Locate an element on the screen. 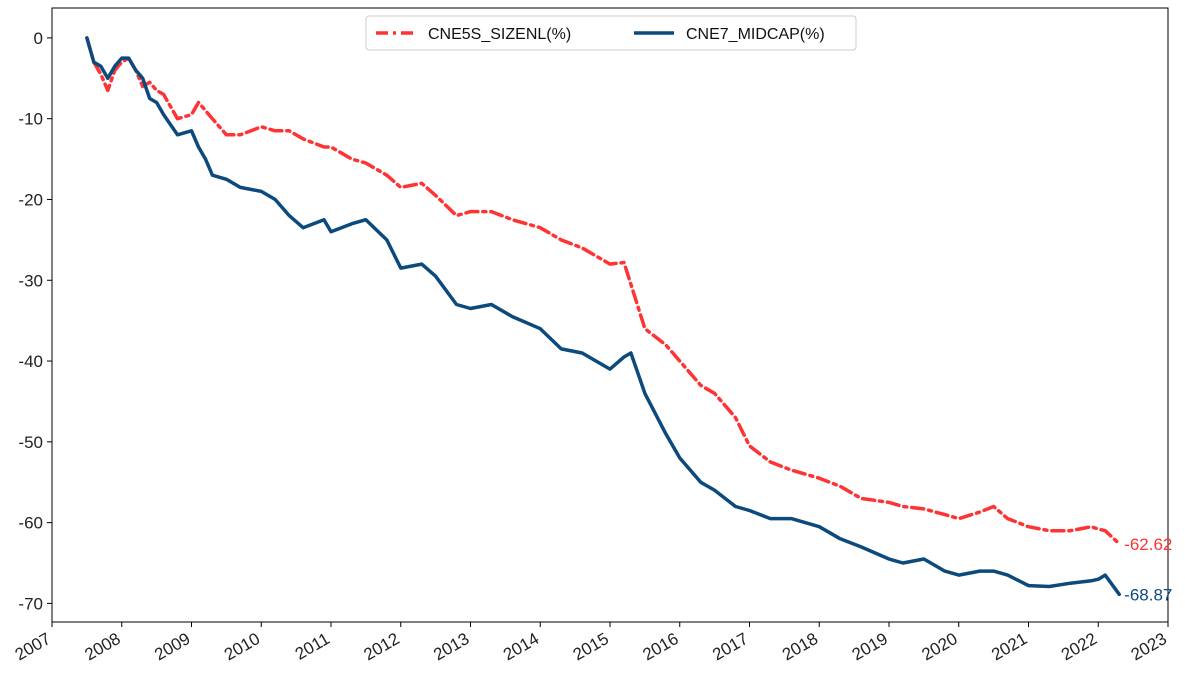  y-tick-label: -50 is located at coordinates (30, 442).